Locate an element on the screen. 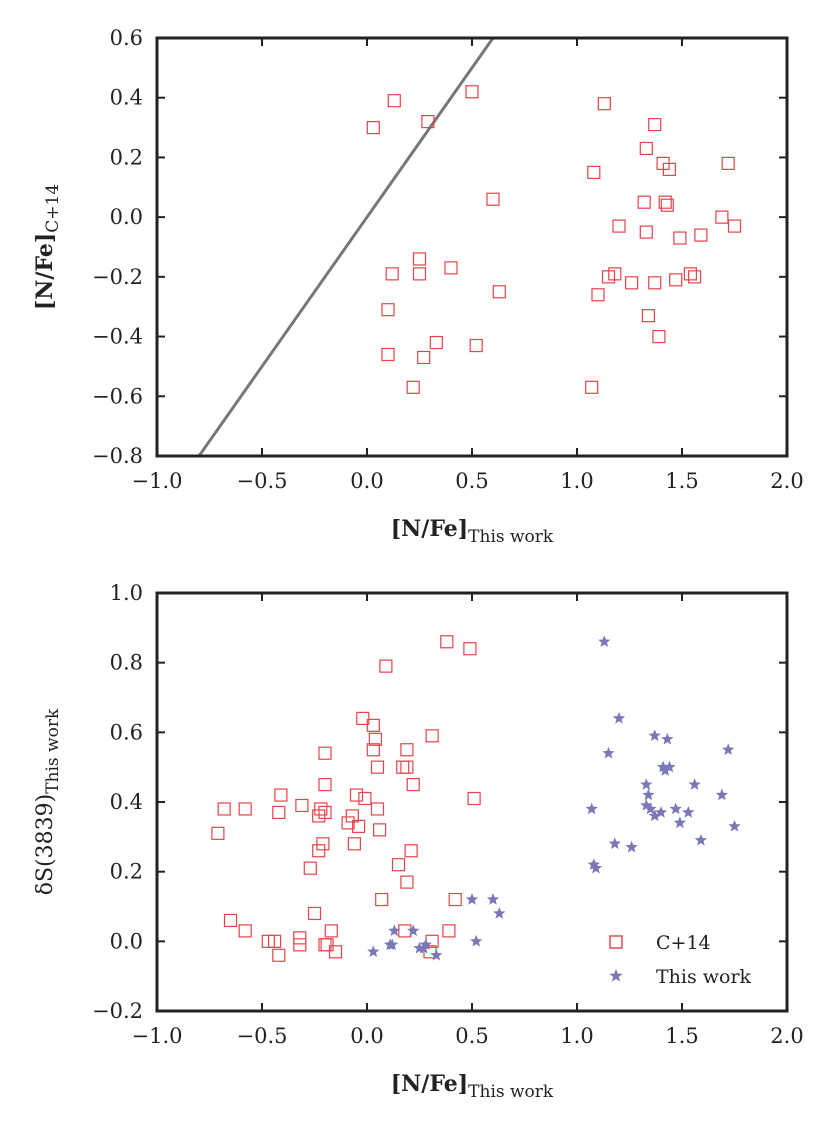 The height and width of the screenshot is (1130, 831). bottom-y-axis-label-subscript: This work is located at coordinates (53, 751).